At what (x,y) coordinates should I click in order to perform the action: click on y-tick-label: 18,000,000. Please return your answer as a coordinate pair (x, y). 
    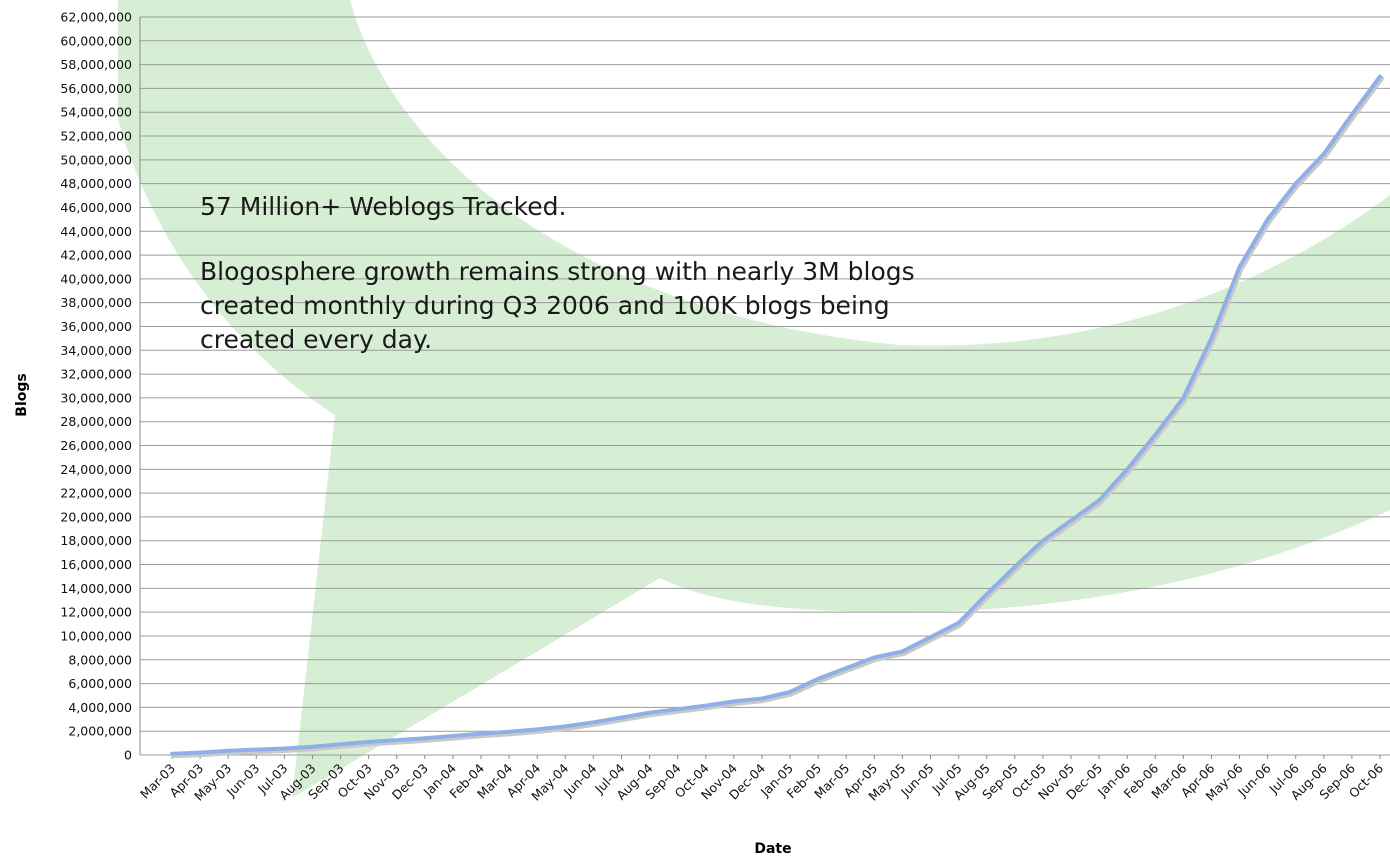
    Looking at the image, I should click on (96, 540).